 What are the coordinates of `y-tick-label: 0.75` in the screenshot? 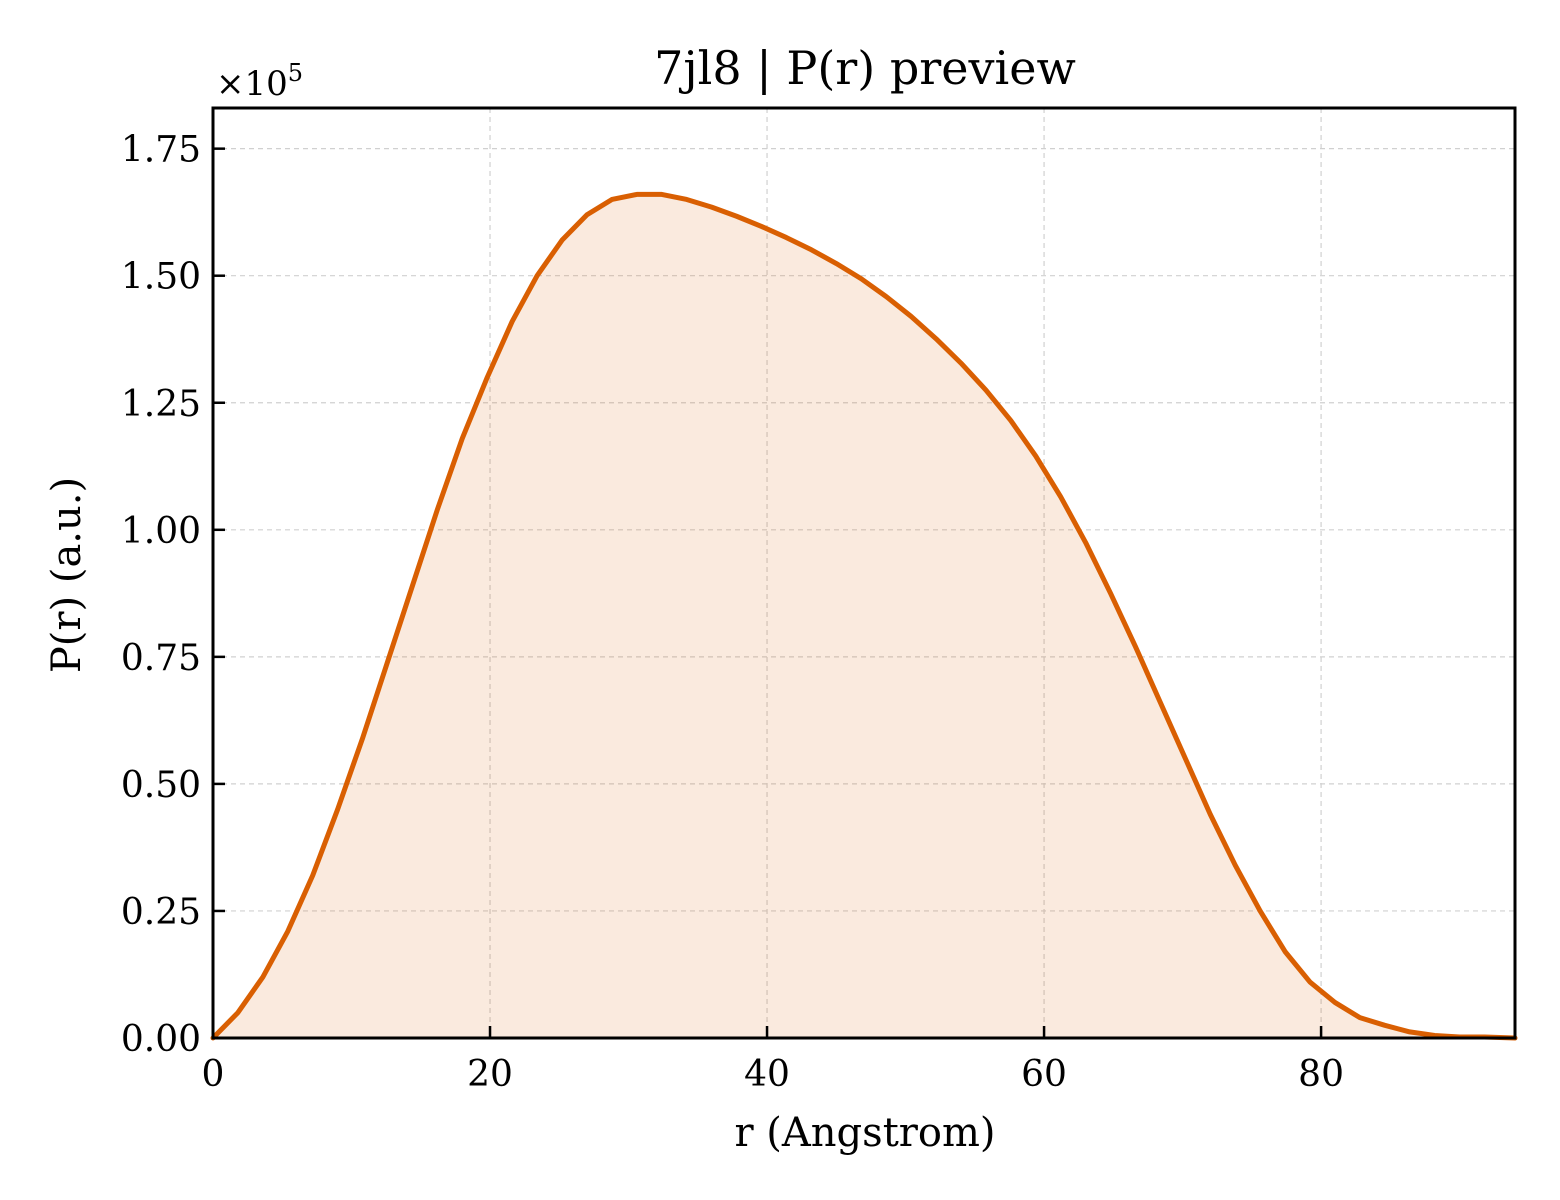 It's located at (161, 658).